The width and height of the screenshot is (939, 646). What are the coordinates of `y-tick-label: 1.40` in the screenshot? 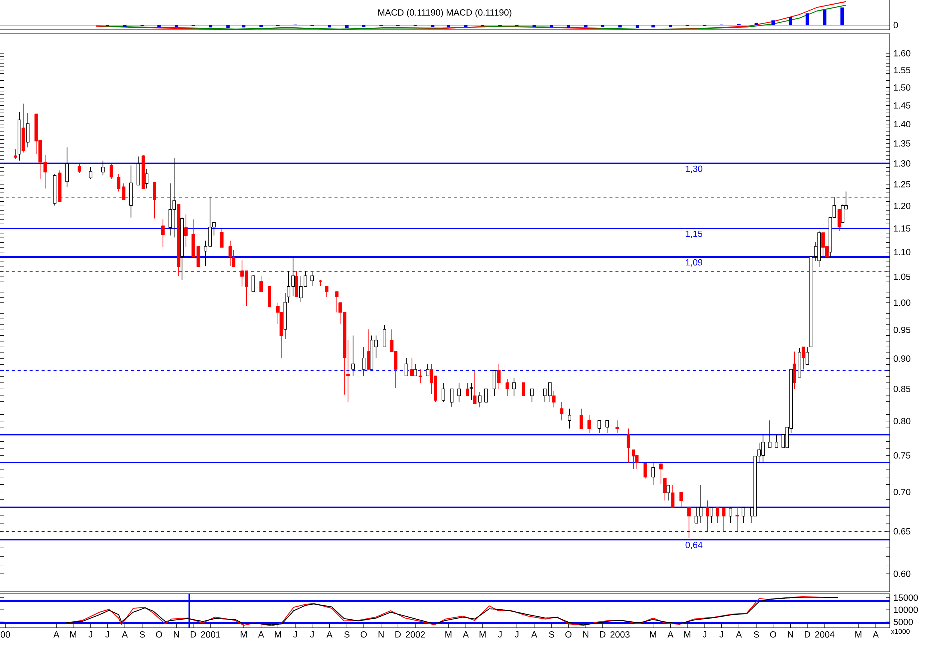 It's located at (902, 124).